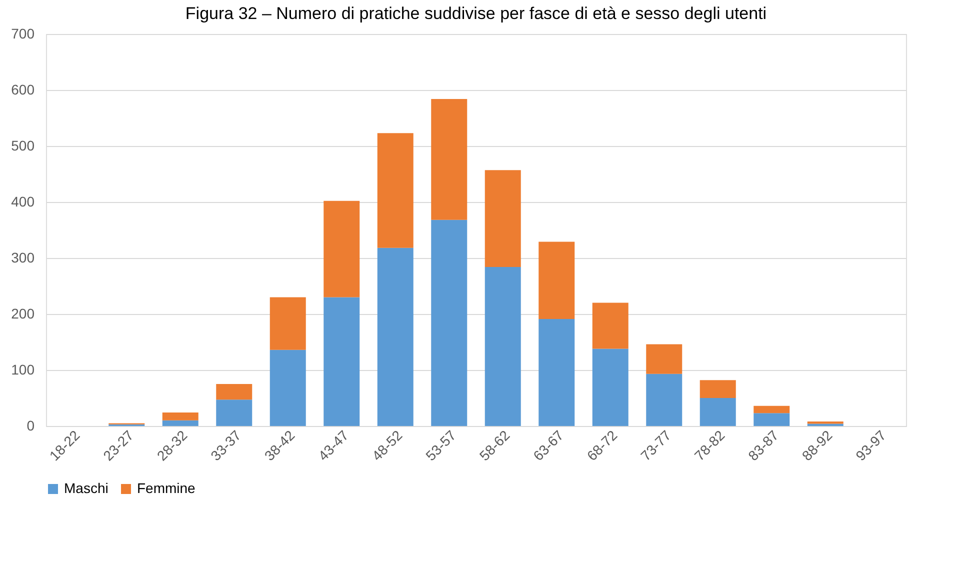 The height and width of the screenshot is (581, 954). I want to click on y-tick-label: 600, so click(23, 90).